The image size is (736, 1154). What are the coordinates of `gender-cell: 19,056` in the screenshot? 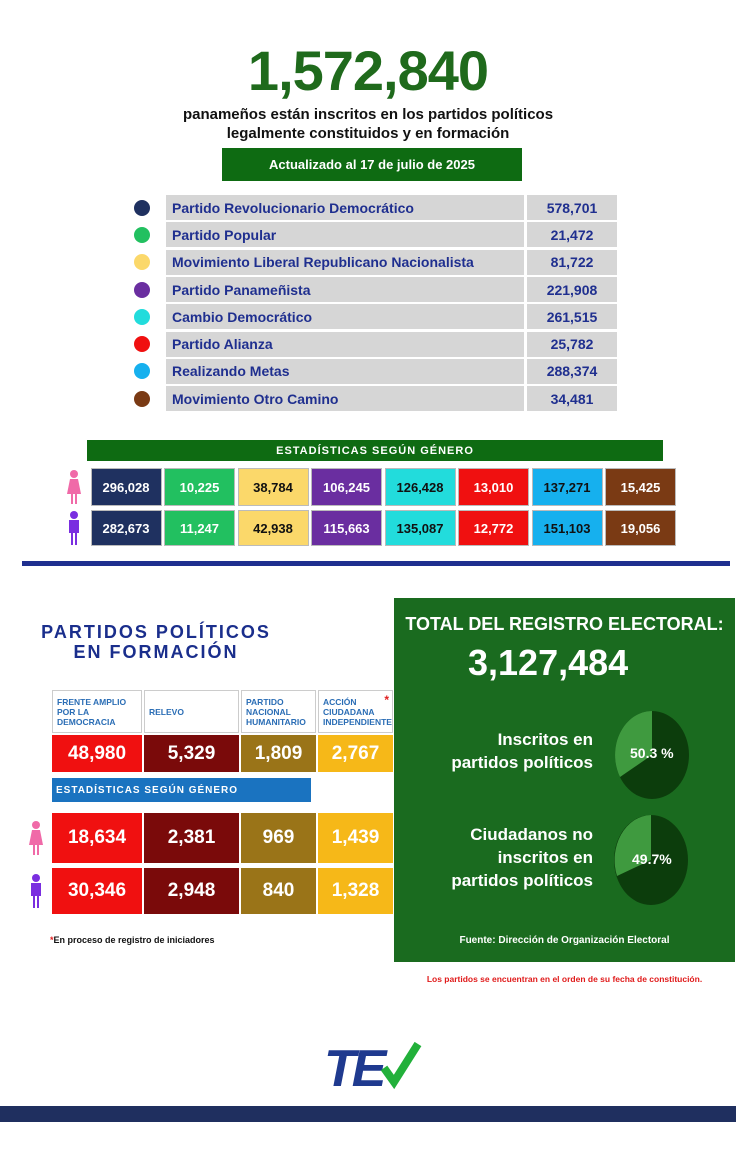 It's located at (640, 528).